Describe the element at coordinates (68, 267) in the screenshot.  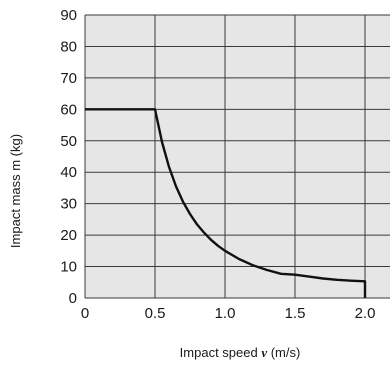
I see `y-tick-label: 10` at that location.